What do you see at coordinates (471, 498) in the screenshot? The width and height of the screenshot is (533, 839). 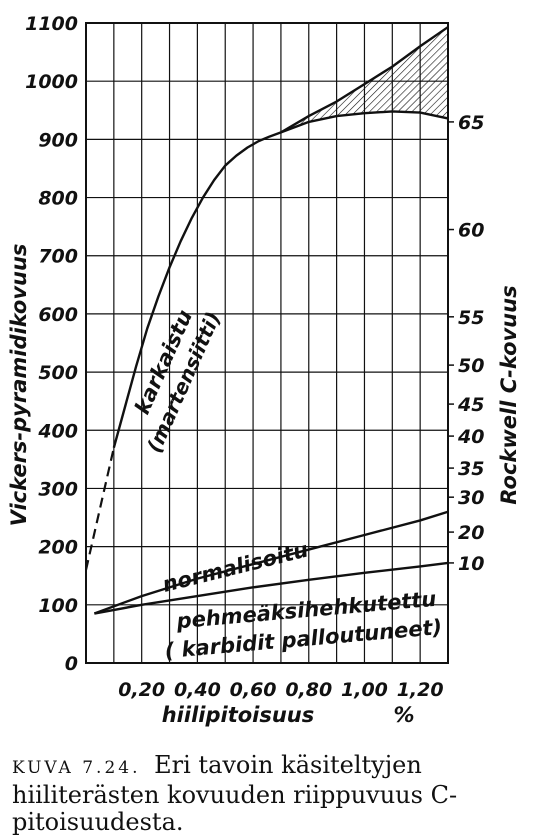 I see `y2-tick-label: 30` at bounding box center [471, 498].